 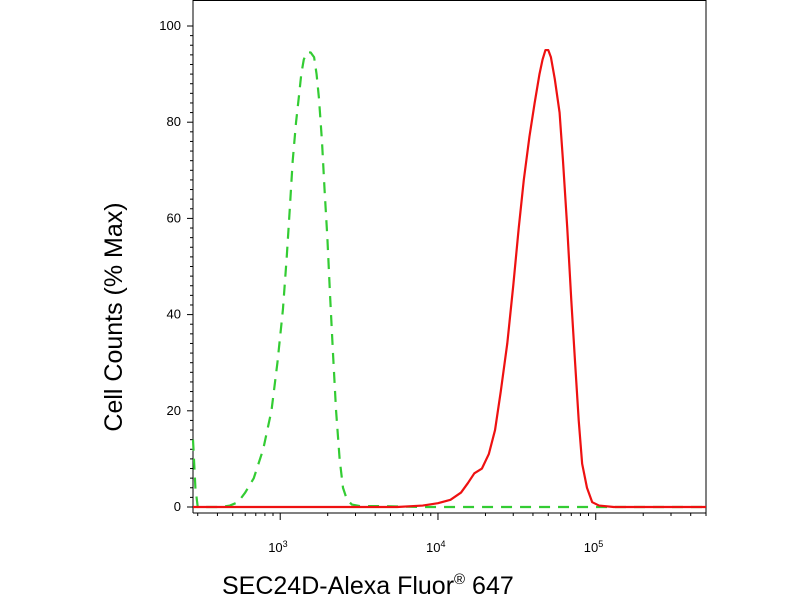 What do you see at coordinates (600, 544) in the screenshot?
I see `x-tick-exponent: 5` at bounding box center [600, 544].